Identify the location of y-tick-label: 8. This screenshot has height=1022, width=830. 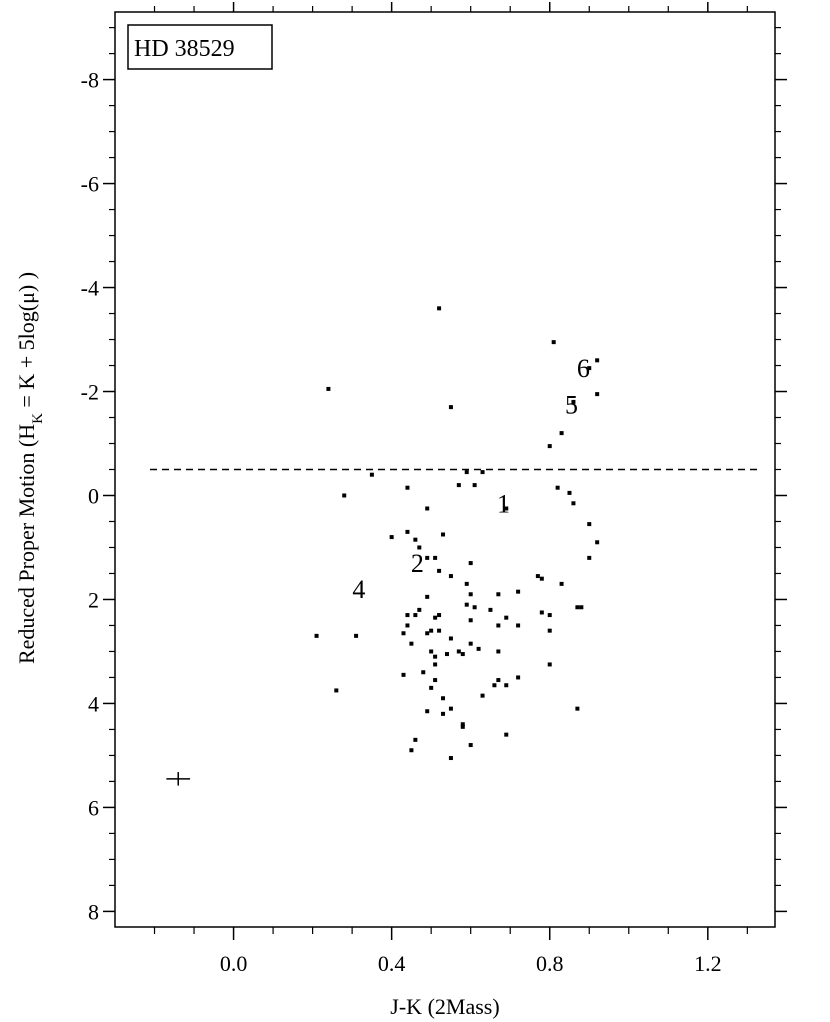
(93, 911).